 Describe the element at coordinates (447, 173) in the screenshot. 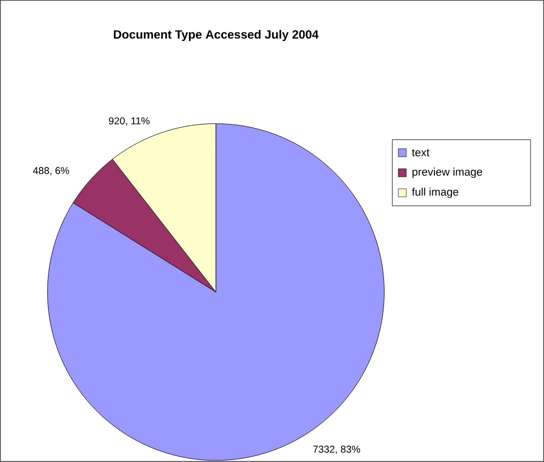

I see `legend-label: preview image` at that location.